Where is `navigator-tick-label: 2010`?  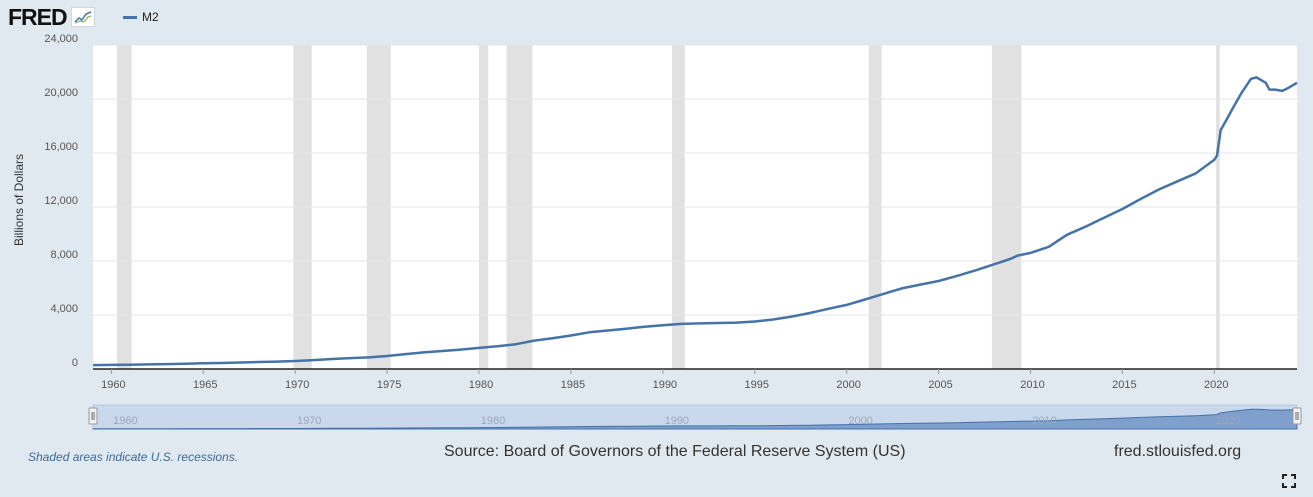
navigator-tick-label: 2010 is located at coordinates (1044, 421).